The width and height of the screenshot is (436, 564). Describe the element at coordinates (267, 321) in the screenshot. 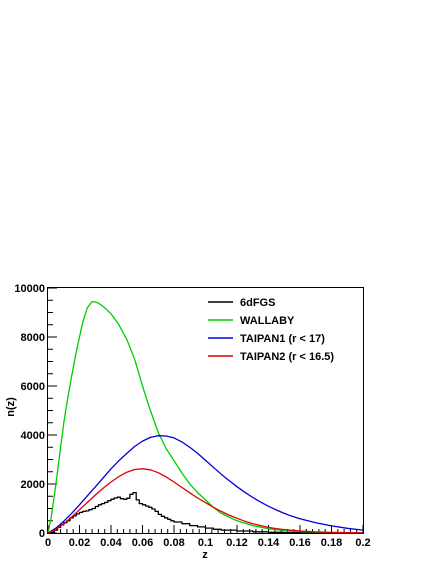

I see `legend-label-1: WALLABY` at that location.